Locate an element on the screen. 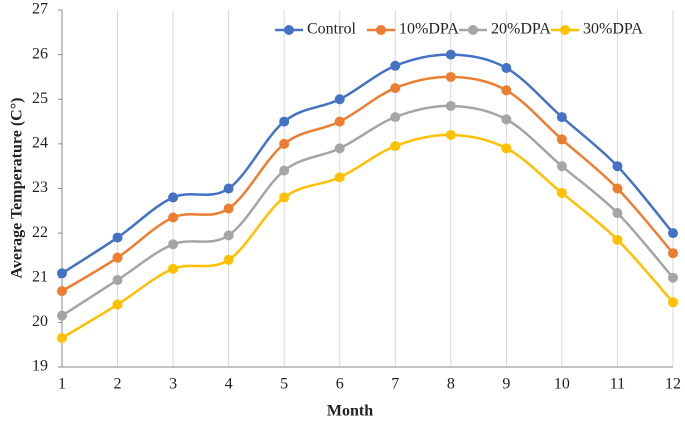  legend-label: 30%DPA is located at coordinates (613, 29).